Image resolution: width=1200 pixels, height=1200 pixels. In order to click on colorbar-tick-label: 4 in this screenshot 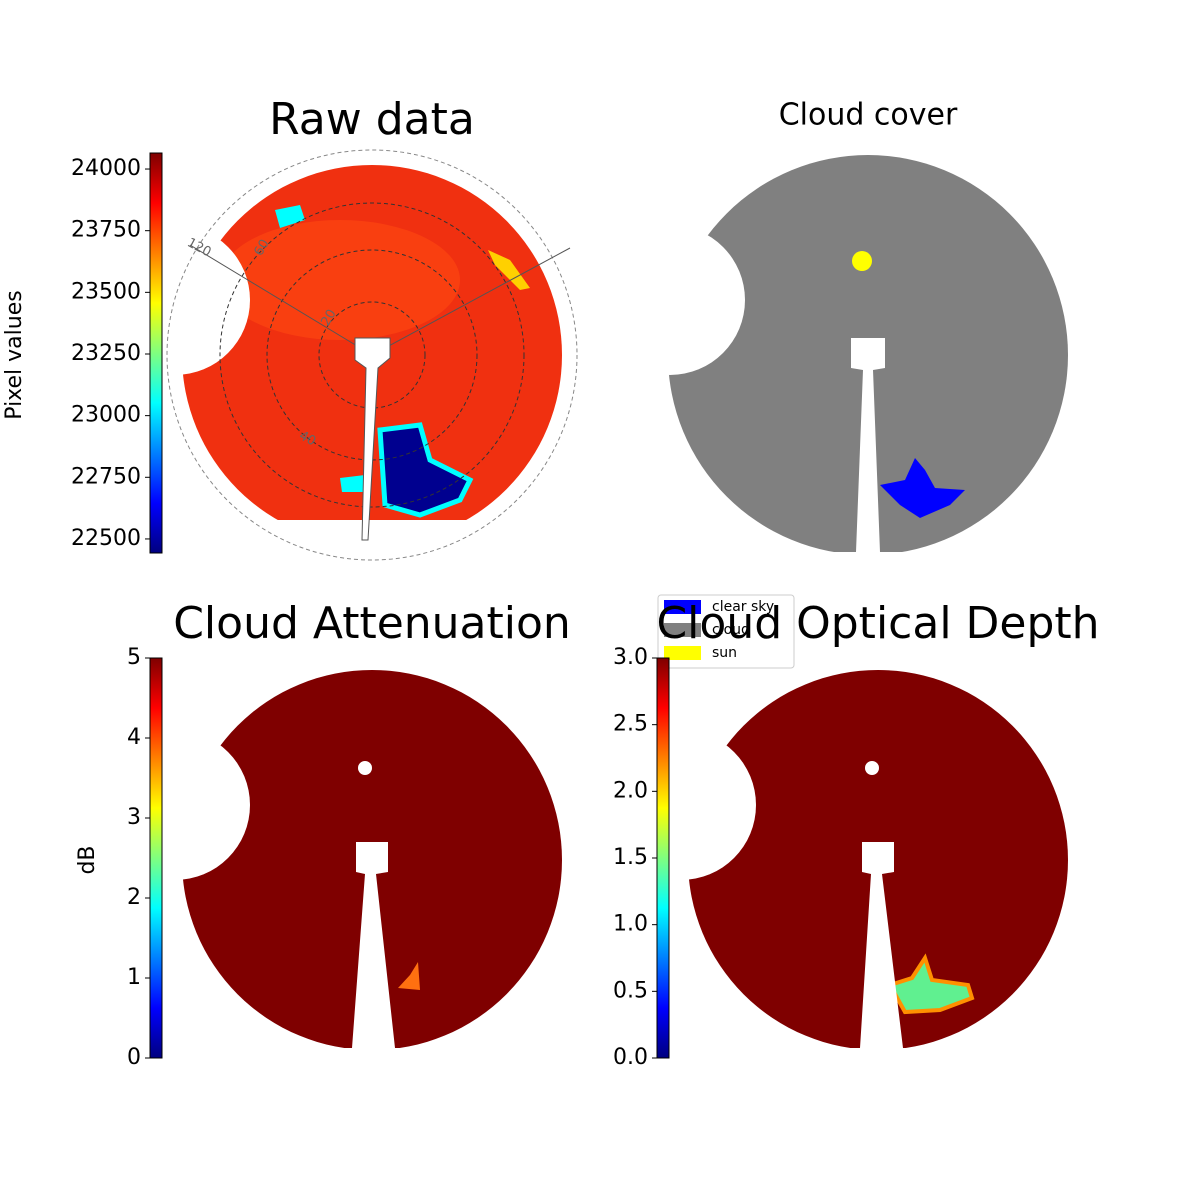, I will do `click(134, 737)`.